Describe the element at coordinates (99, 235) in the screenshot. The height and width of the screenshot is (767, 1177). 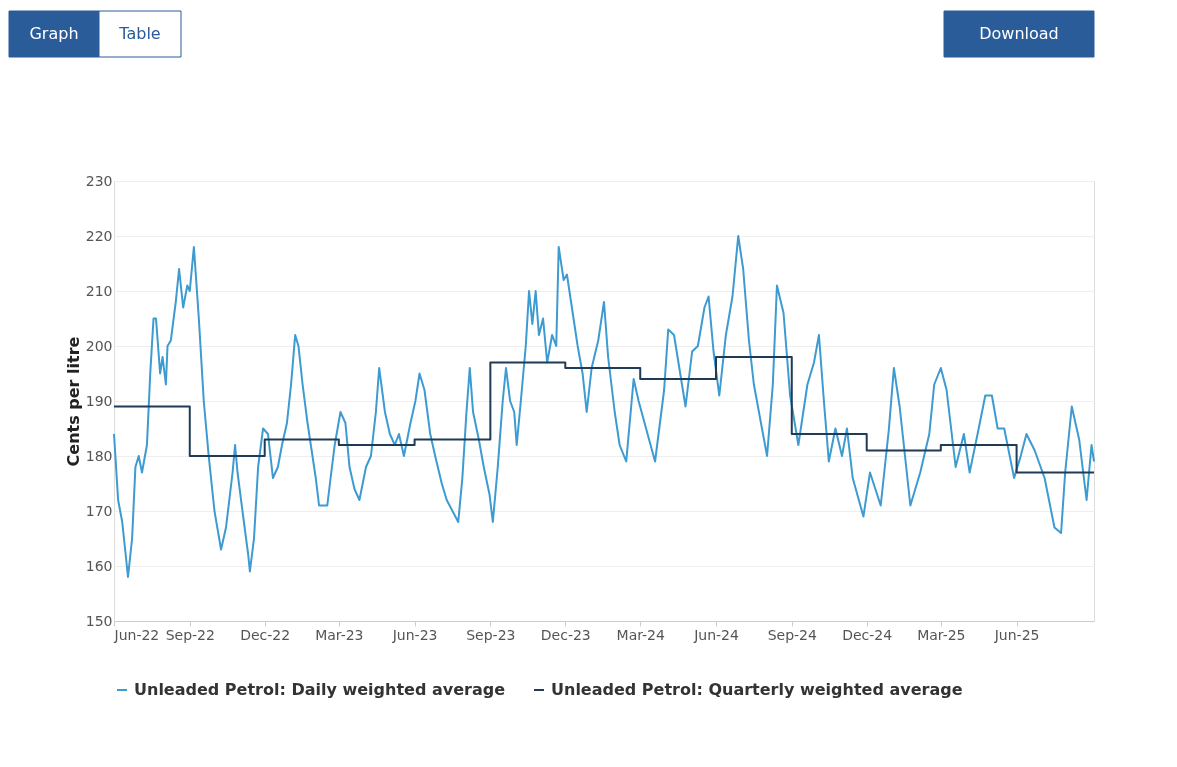
I see `y-tick-label: 220` at that location.